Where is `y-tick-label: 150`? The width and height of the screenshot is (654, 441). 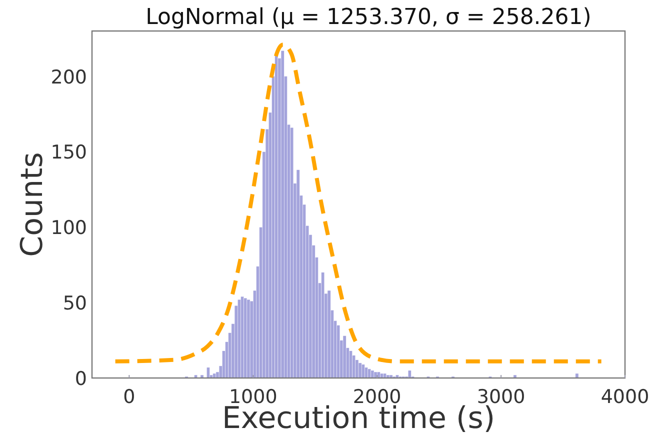
y-tick-label: 150 is located at coordinates (68, 153).